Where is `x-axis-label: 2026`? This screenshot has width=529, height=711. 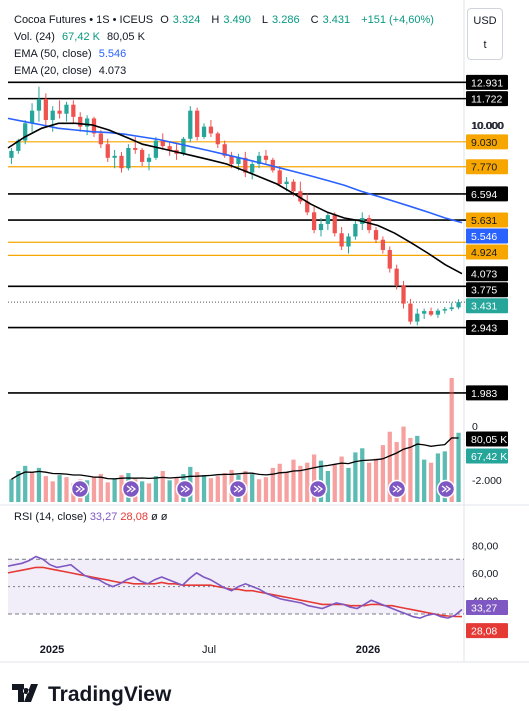 x-axis-label: 2026 is located at coordinates (368, 650).